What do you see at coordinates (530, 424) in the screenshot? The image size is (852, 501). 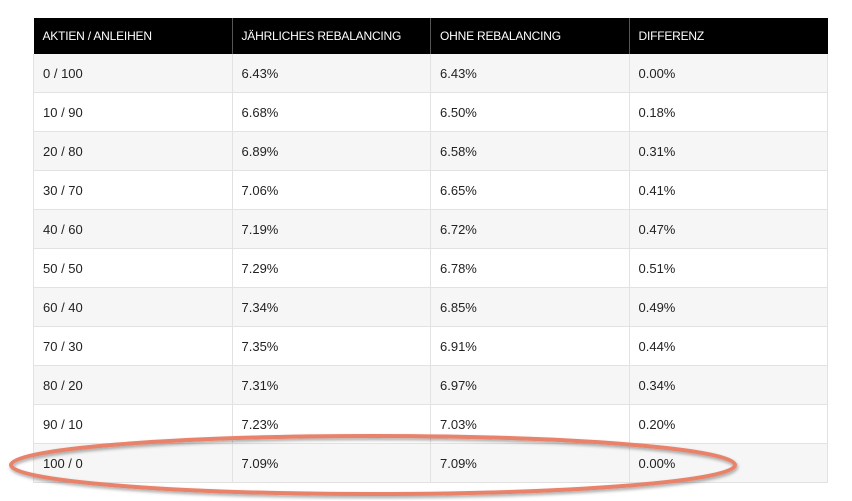 I see `table-cell: 7.03%` at bounding box center [530, 424].